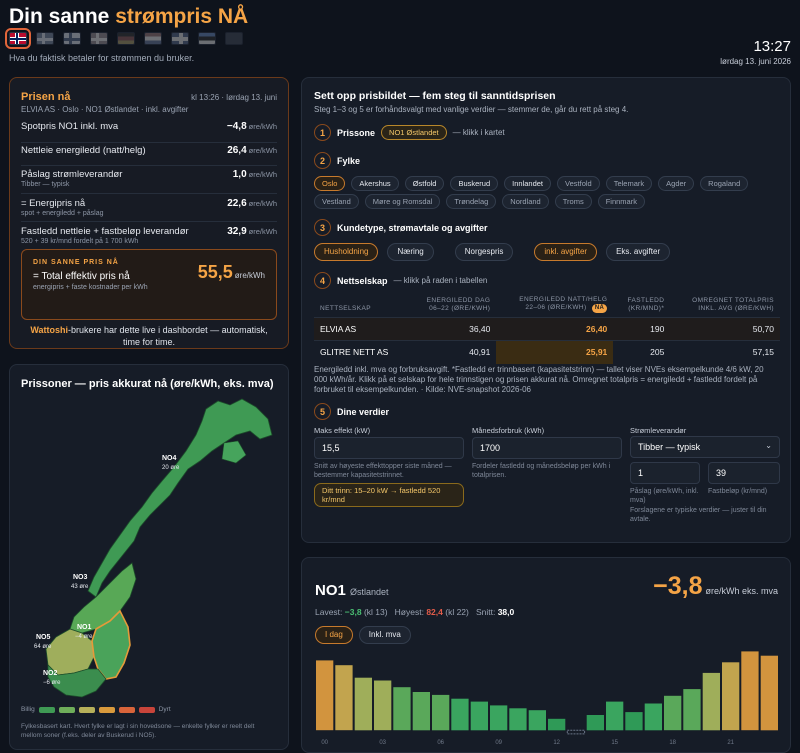  What do you see at coordinates (126, 38) in the screenshot?
I see `flag-de-icon` at bounding box center [126, 38].